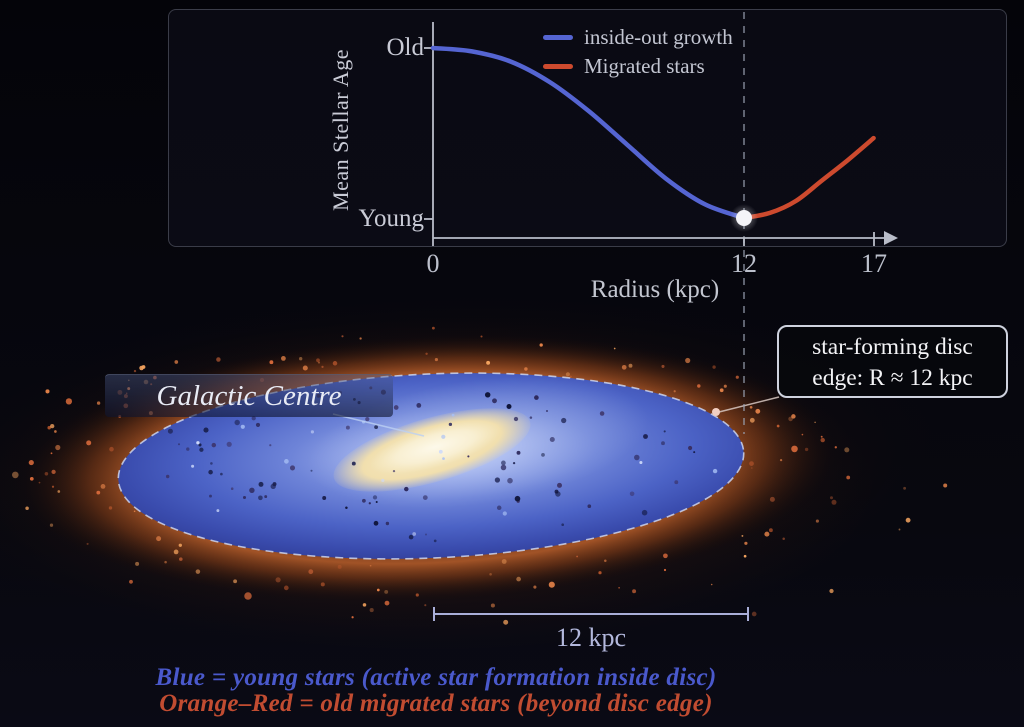 The image size is (1024, 727). I want to click on legend-label-inside-out: inside-out growth, so click(658, 37).